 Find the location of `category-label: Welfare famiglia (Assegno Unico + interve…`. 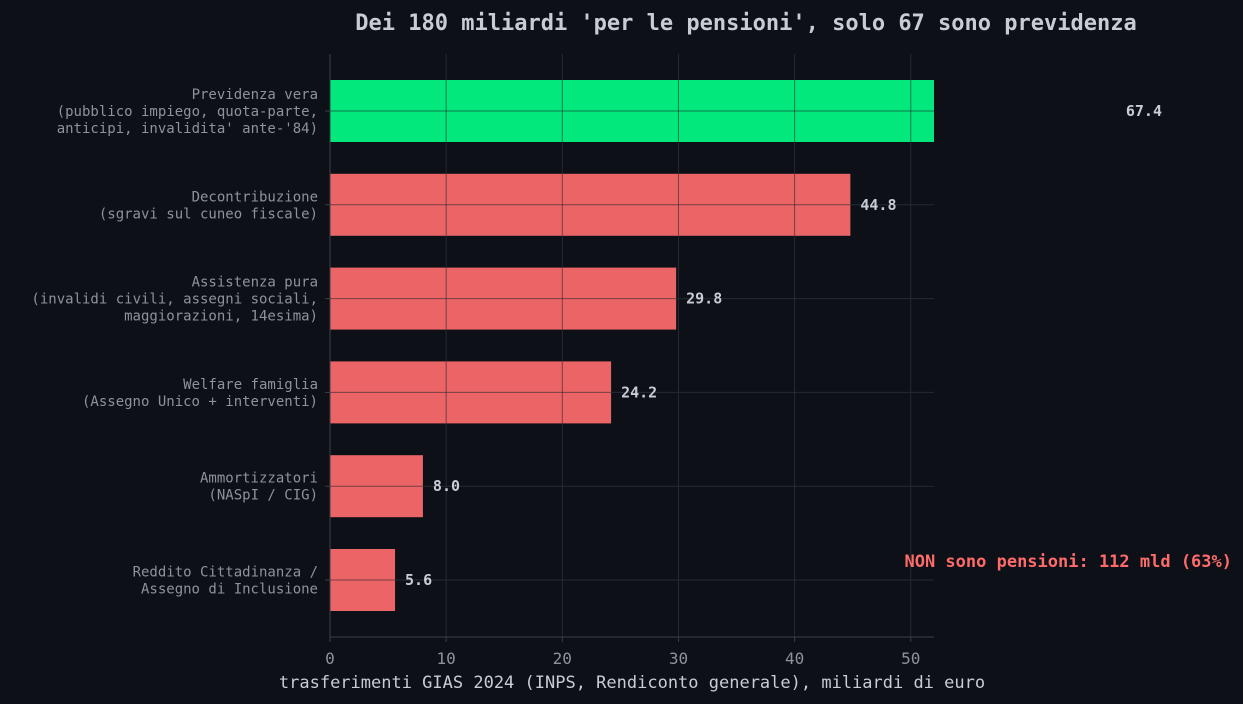

category-label: Welfare famiglia (Assegno Unico + interve… is located at coordinates (200, 393).